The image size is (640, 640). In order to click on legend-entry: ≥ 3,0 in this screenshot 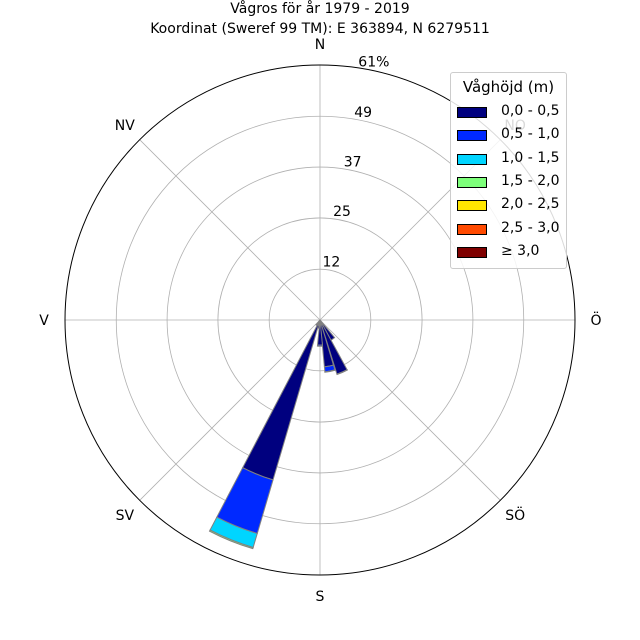, I will do `click(511, 252)`.